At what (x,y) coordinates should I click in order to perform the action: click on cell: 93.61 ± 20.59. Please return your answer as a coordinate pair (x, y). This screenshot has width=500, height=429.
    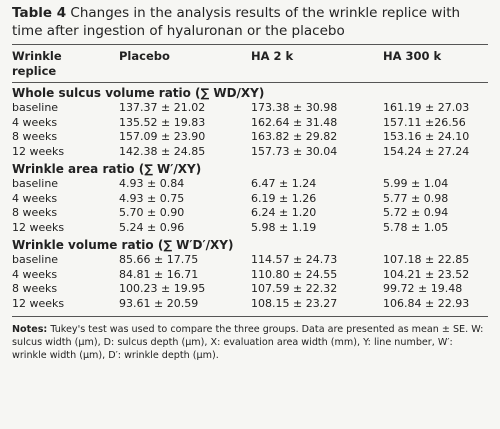
    Looking at the image, I should click on (185, 306).